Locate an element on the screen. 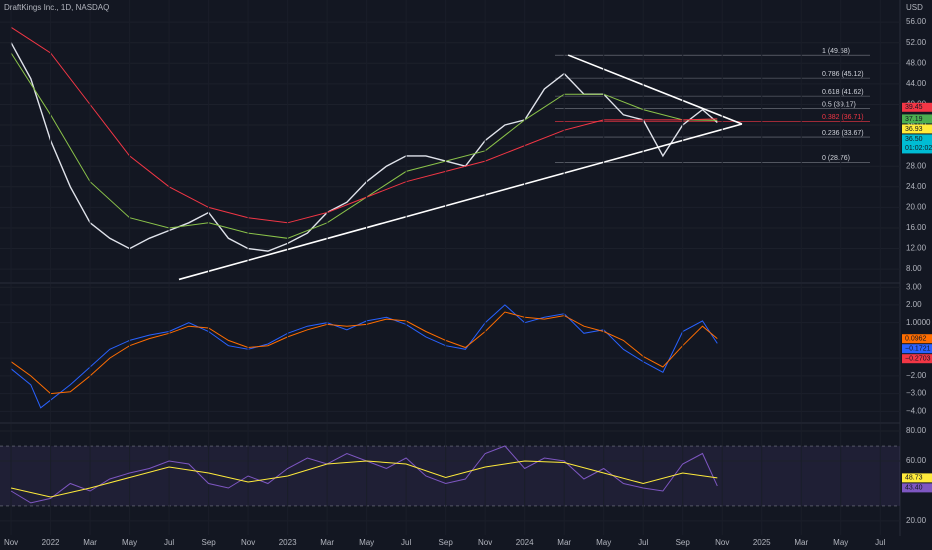 The image size is (932, 550). trendline is located at coordinates (655, 89).